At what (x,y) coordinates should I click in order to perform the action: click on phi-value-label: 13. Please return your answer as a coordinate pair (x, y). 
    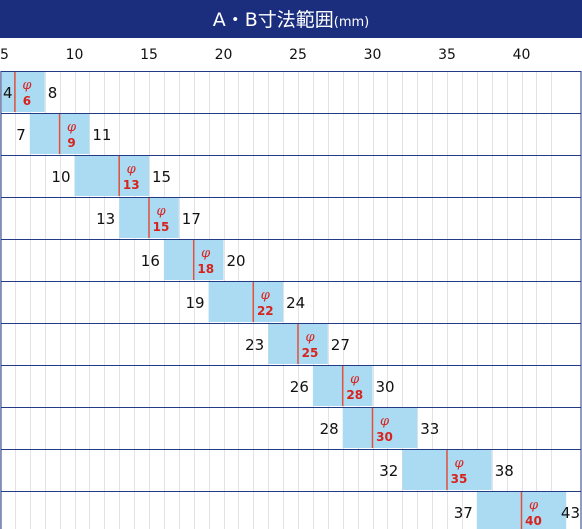
    Looking at the image, I should click on (131, 185).